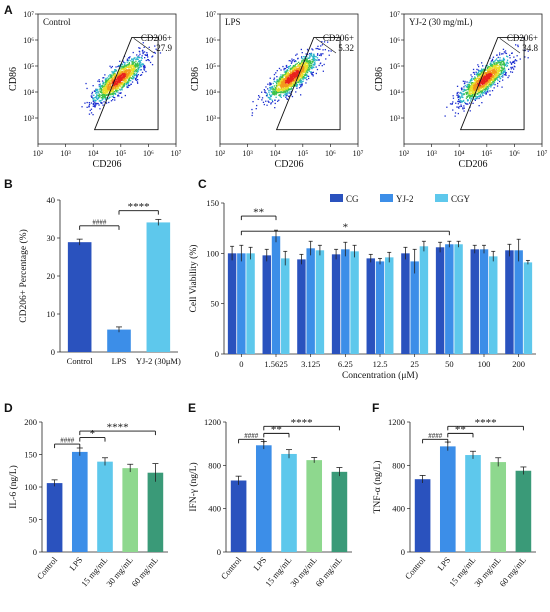 The height and width of the screenshot is (612, 550). Describe the element at coordinates (518, 364) in the screenshot. I see `x-tick-label: 200` at that location.